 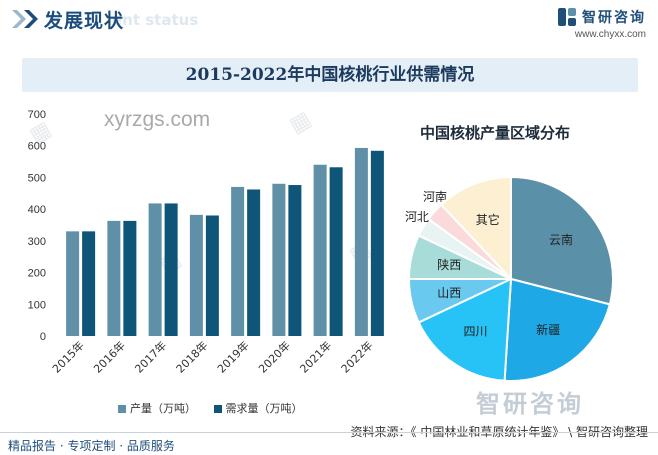 What do you see at coordinates (475, 331) in the screenshot?
I see `pie-slice-label: 四川` at bounding box center [475, 331].